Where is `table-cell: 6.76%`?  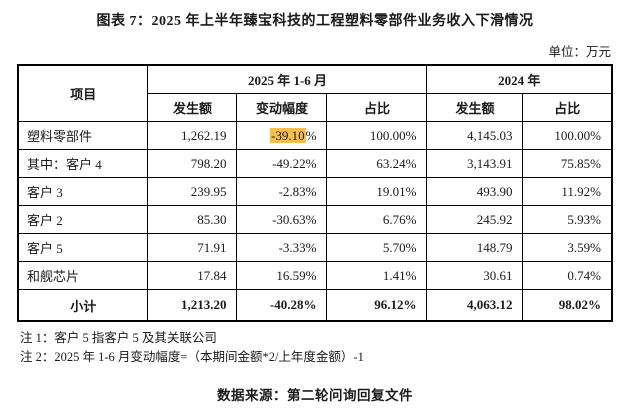 table-cell: 6.76% is located at coordinates (377, 219).